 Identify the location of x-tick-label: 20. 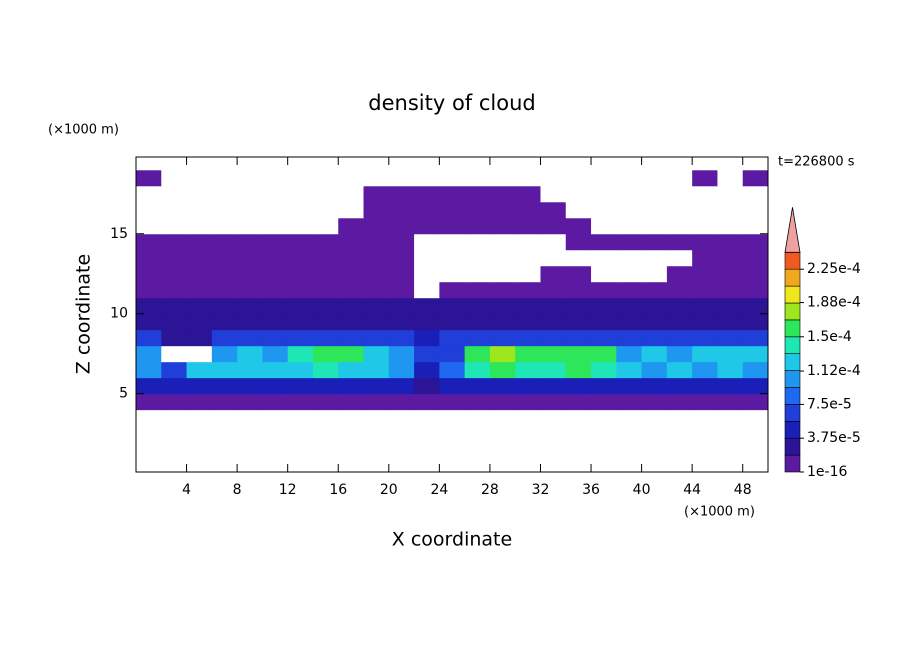
(389, 490).